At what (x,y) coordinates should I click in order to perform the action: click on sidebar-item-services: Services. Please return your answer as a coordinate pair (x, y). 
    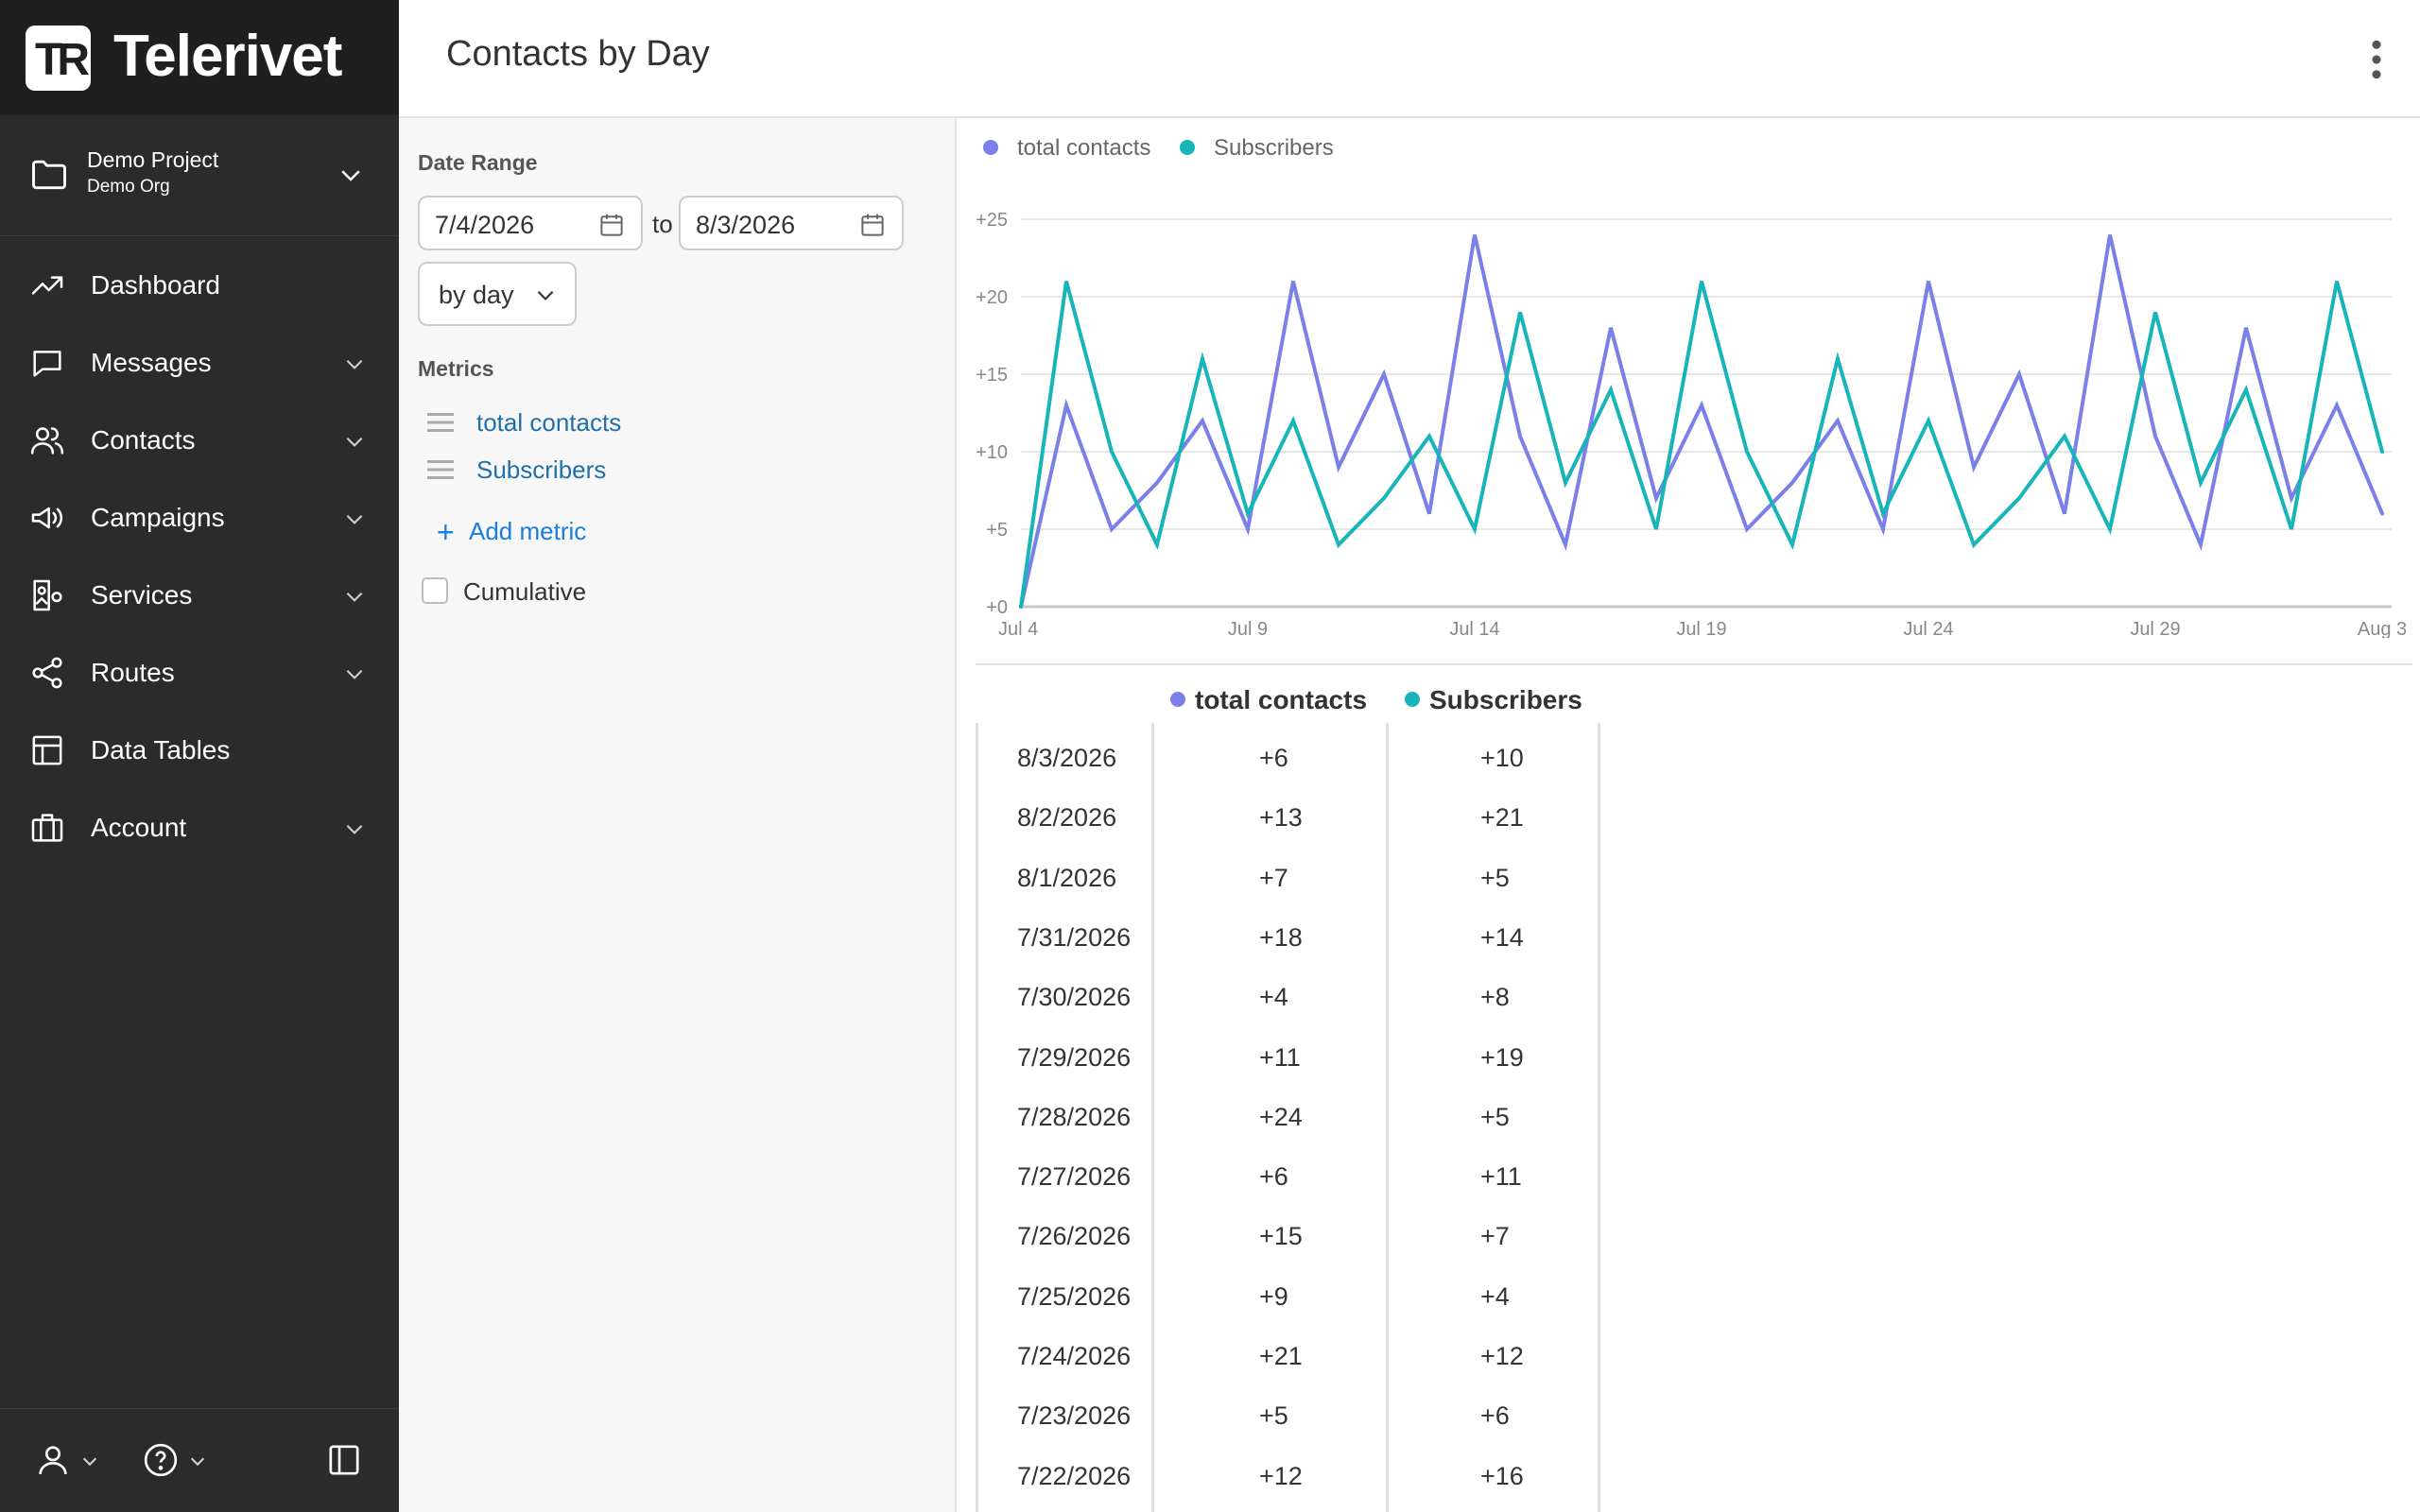
    Looking at the image, I should click on (199, 595).